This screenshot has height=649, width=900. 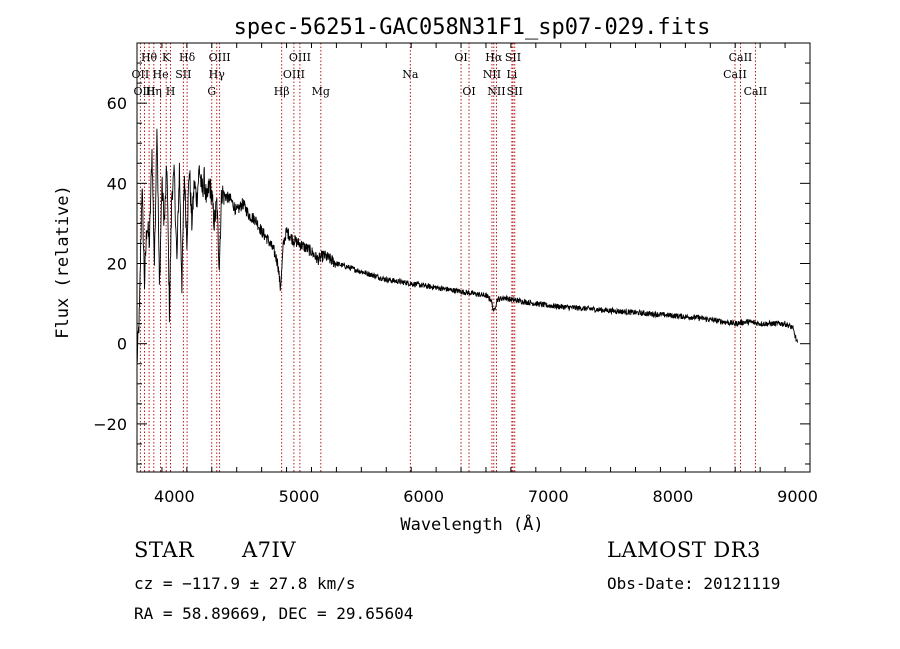 I want to click on y-tick-label: 20, so click(x=117, y=264).